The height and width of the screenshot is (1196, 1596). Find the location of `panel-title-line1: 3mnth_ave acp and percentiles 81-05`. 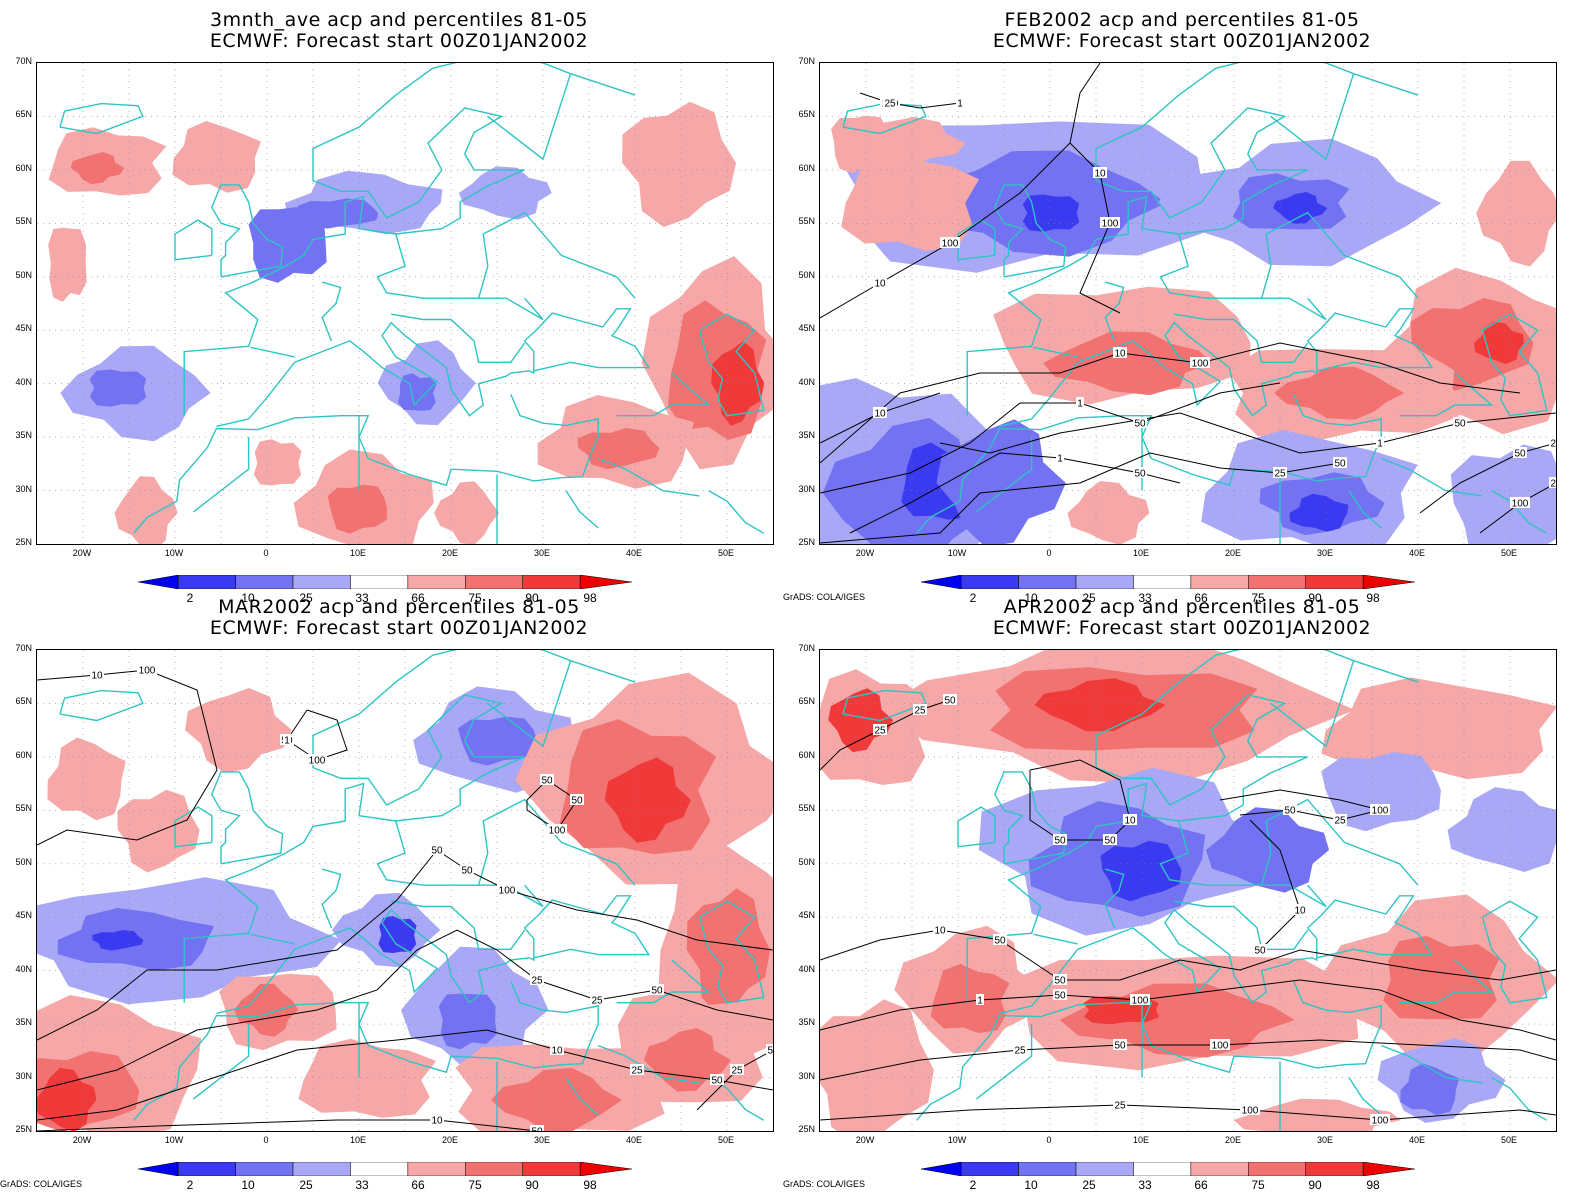

panel-title-line1: 3mnth_ave acp and percentiles 81-05 is located at coordinates (399, 20).